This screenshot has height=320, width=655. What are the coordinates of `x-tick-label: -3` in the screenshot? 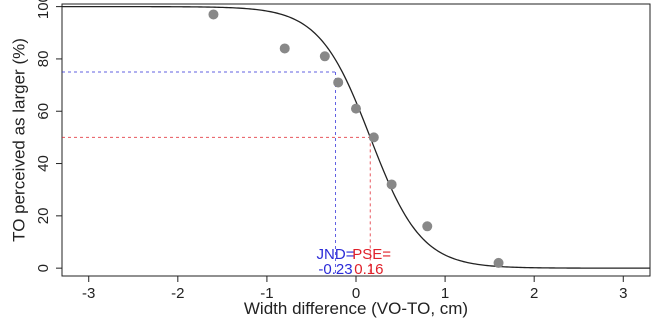 It's located at (88, 293).